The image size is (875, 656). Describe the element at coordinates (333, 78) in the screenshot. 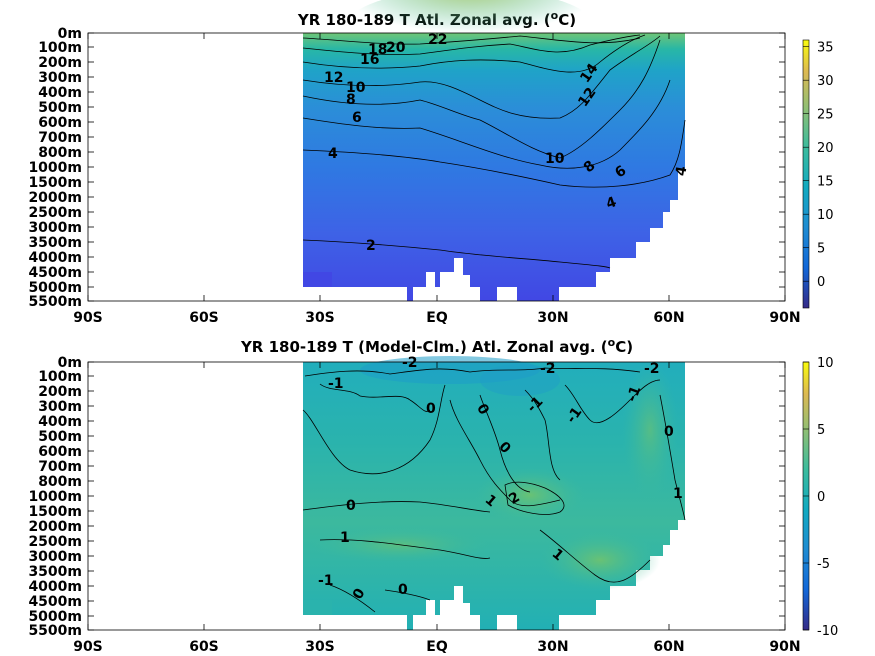

I see `contour-label: 12` at that location.